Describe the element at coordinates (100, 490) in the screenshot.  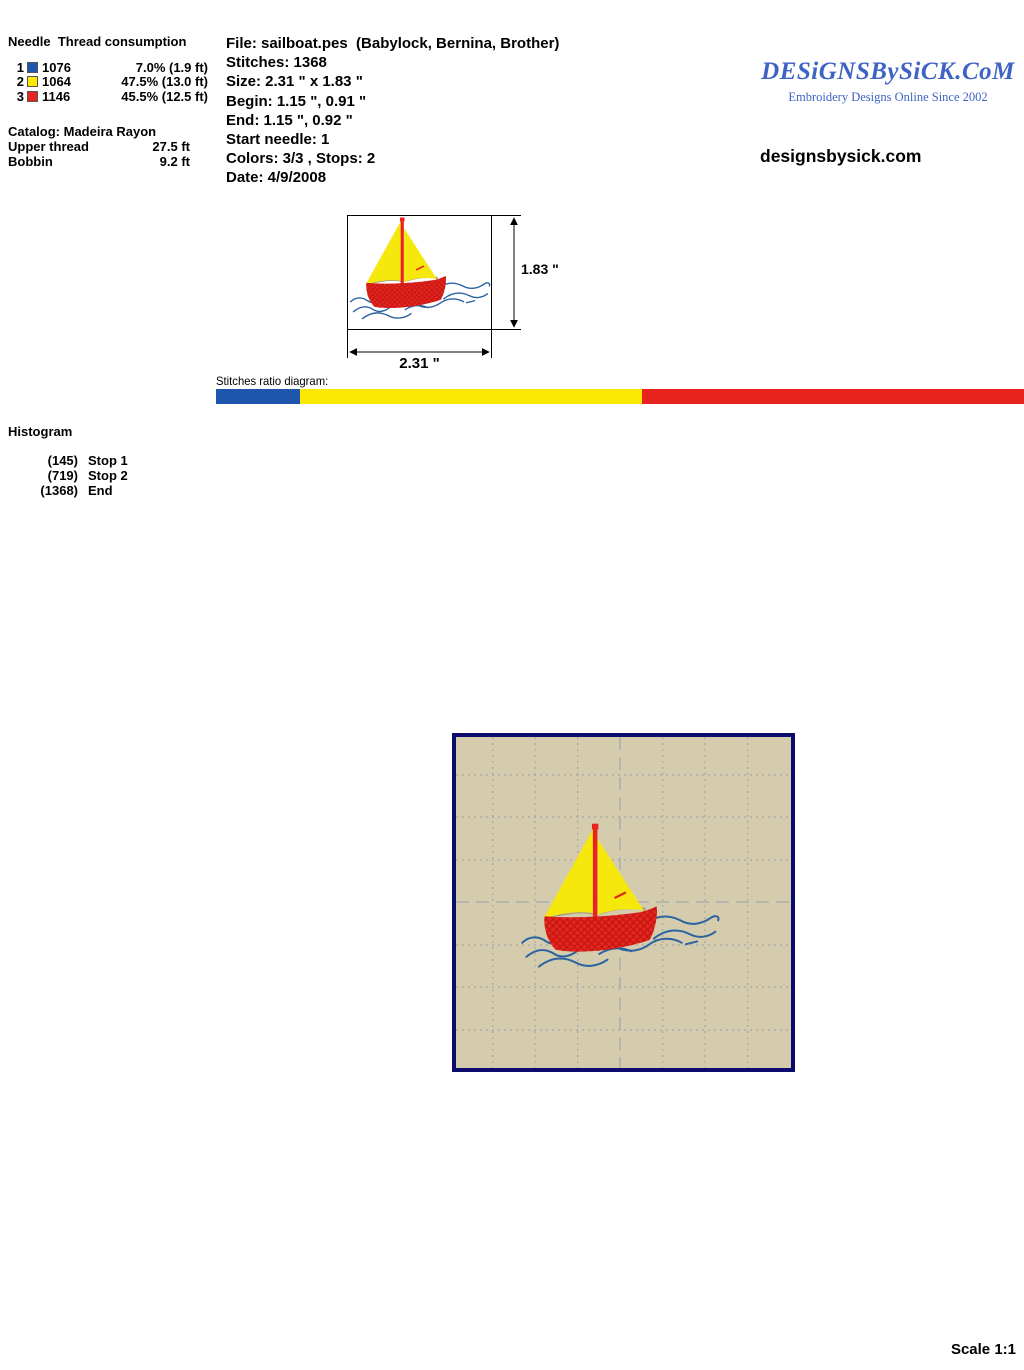
I see `histogram-label: End` at that location.